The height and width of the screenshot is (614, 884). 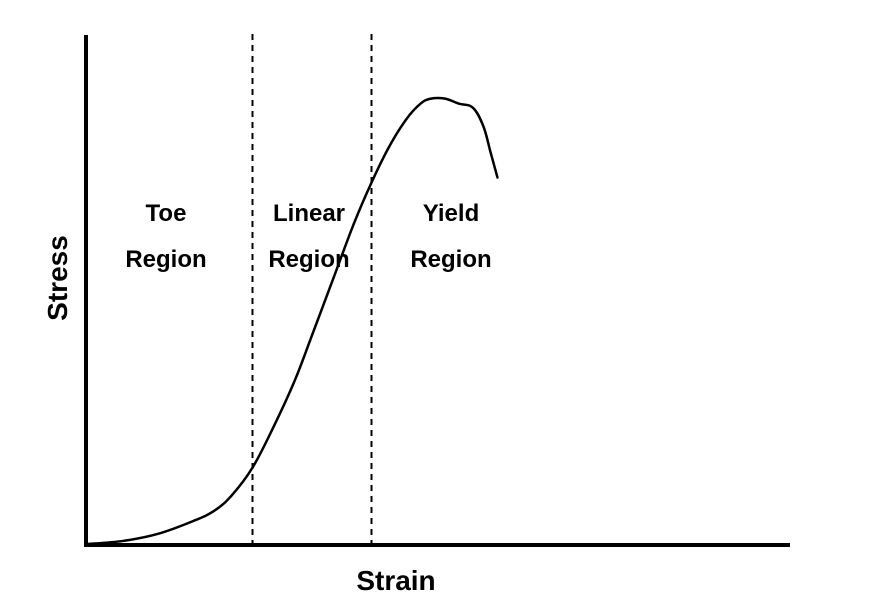 What do you see at coordinates (308, 259) in the screenshot?
I see `linear-region-label-line-2: Region` at bounding box center [308, 259].